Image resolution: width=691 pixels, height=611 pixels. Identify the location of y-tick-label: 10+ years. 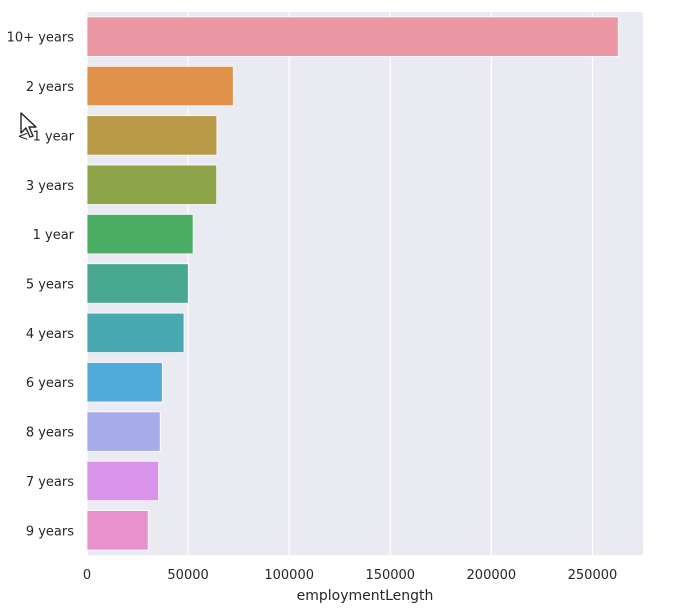
(41, 38).